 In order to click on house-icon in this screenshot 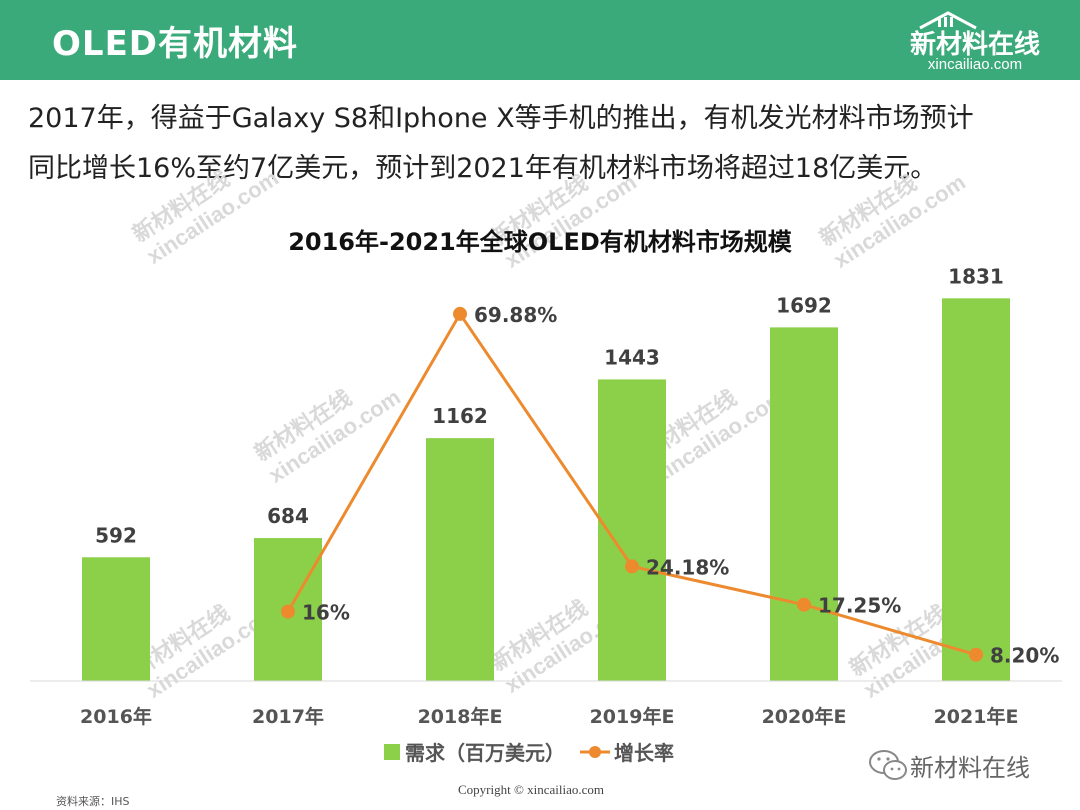, I will do `click(948, 20)`.